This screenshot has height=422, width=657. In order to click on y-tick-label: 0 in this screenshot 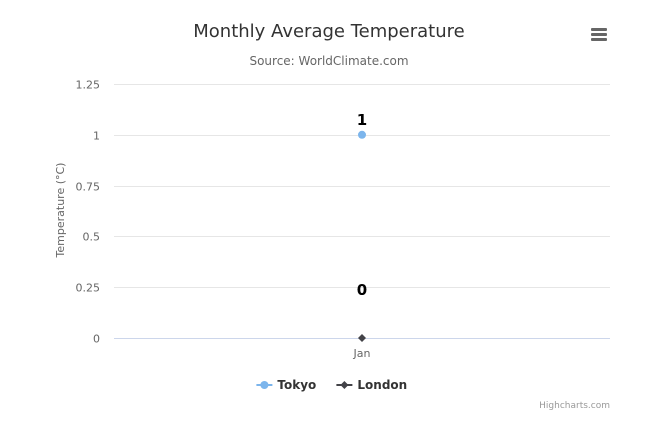, I will do `click(96, 339)`.